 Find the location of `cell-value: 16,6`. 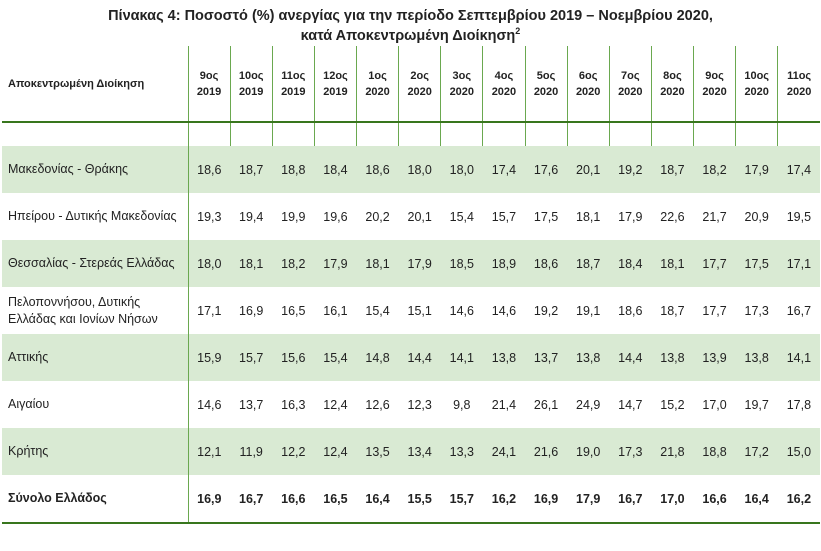

cell-value: 16,6 is located at coordinates (293, 499).